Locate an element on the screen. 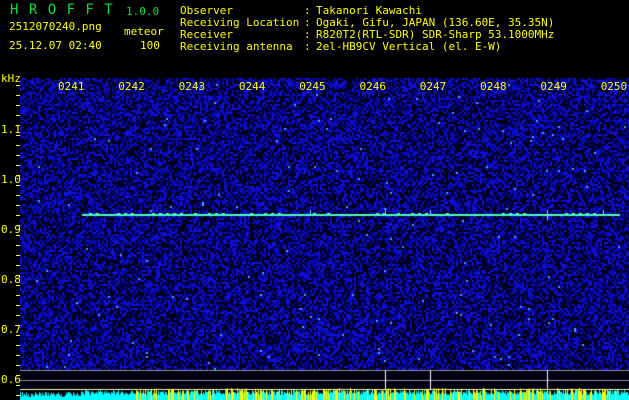 The width and height of the screenshot is (629, 400). x-tick-label: 0246 is located at coordinates (373, 86).